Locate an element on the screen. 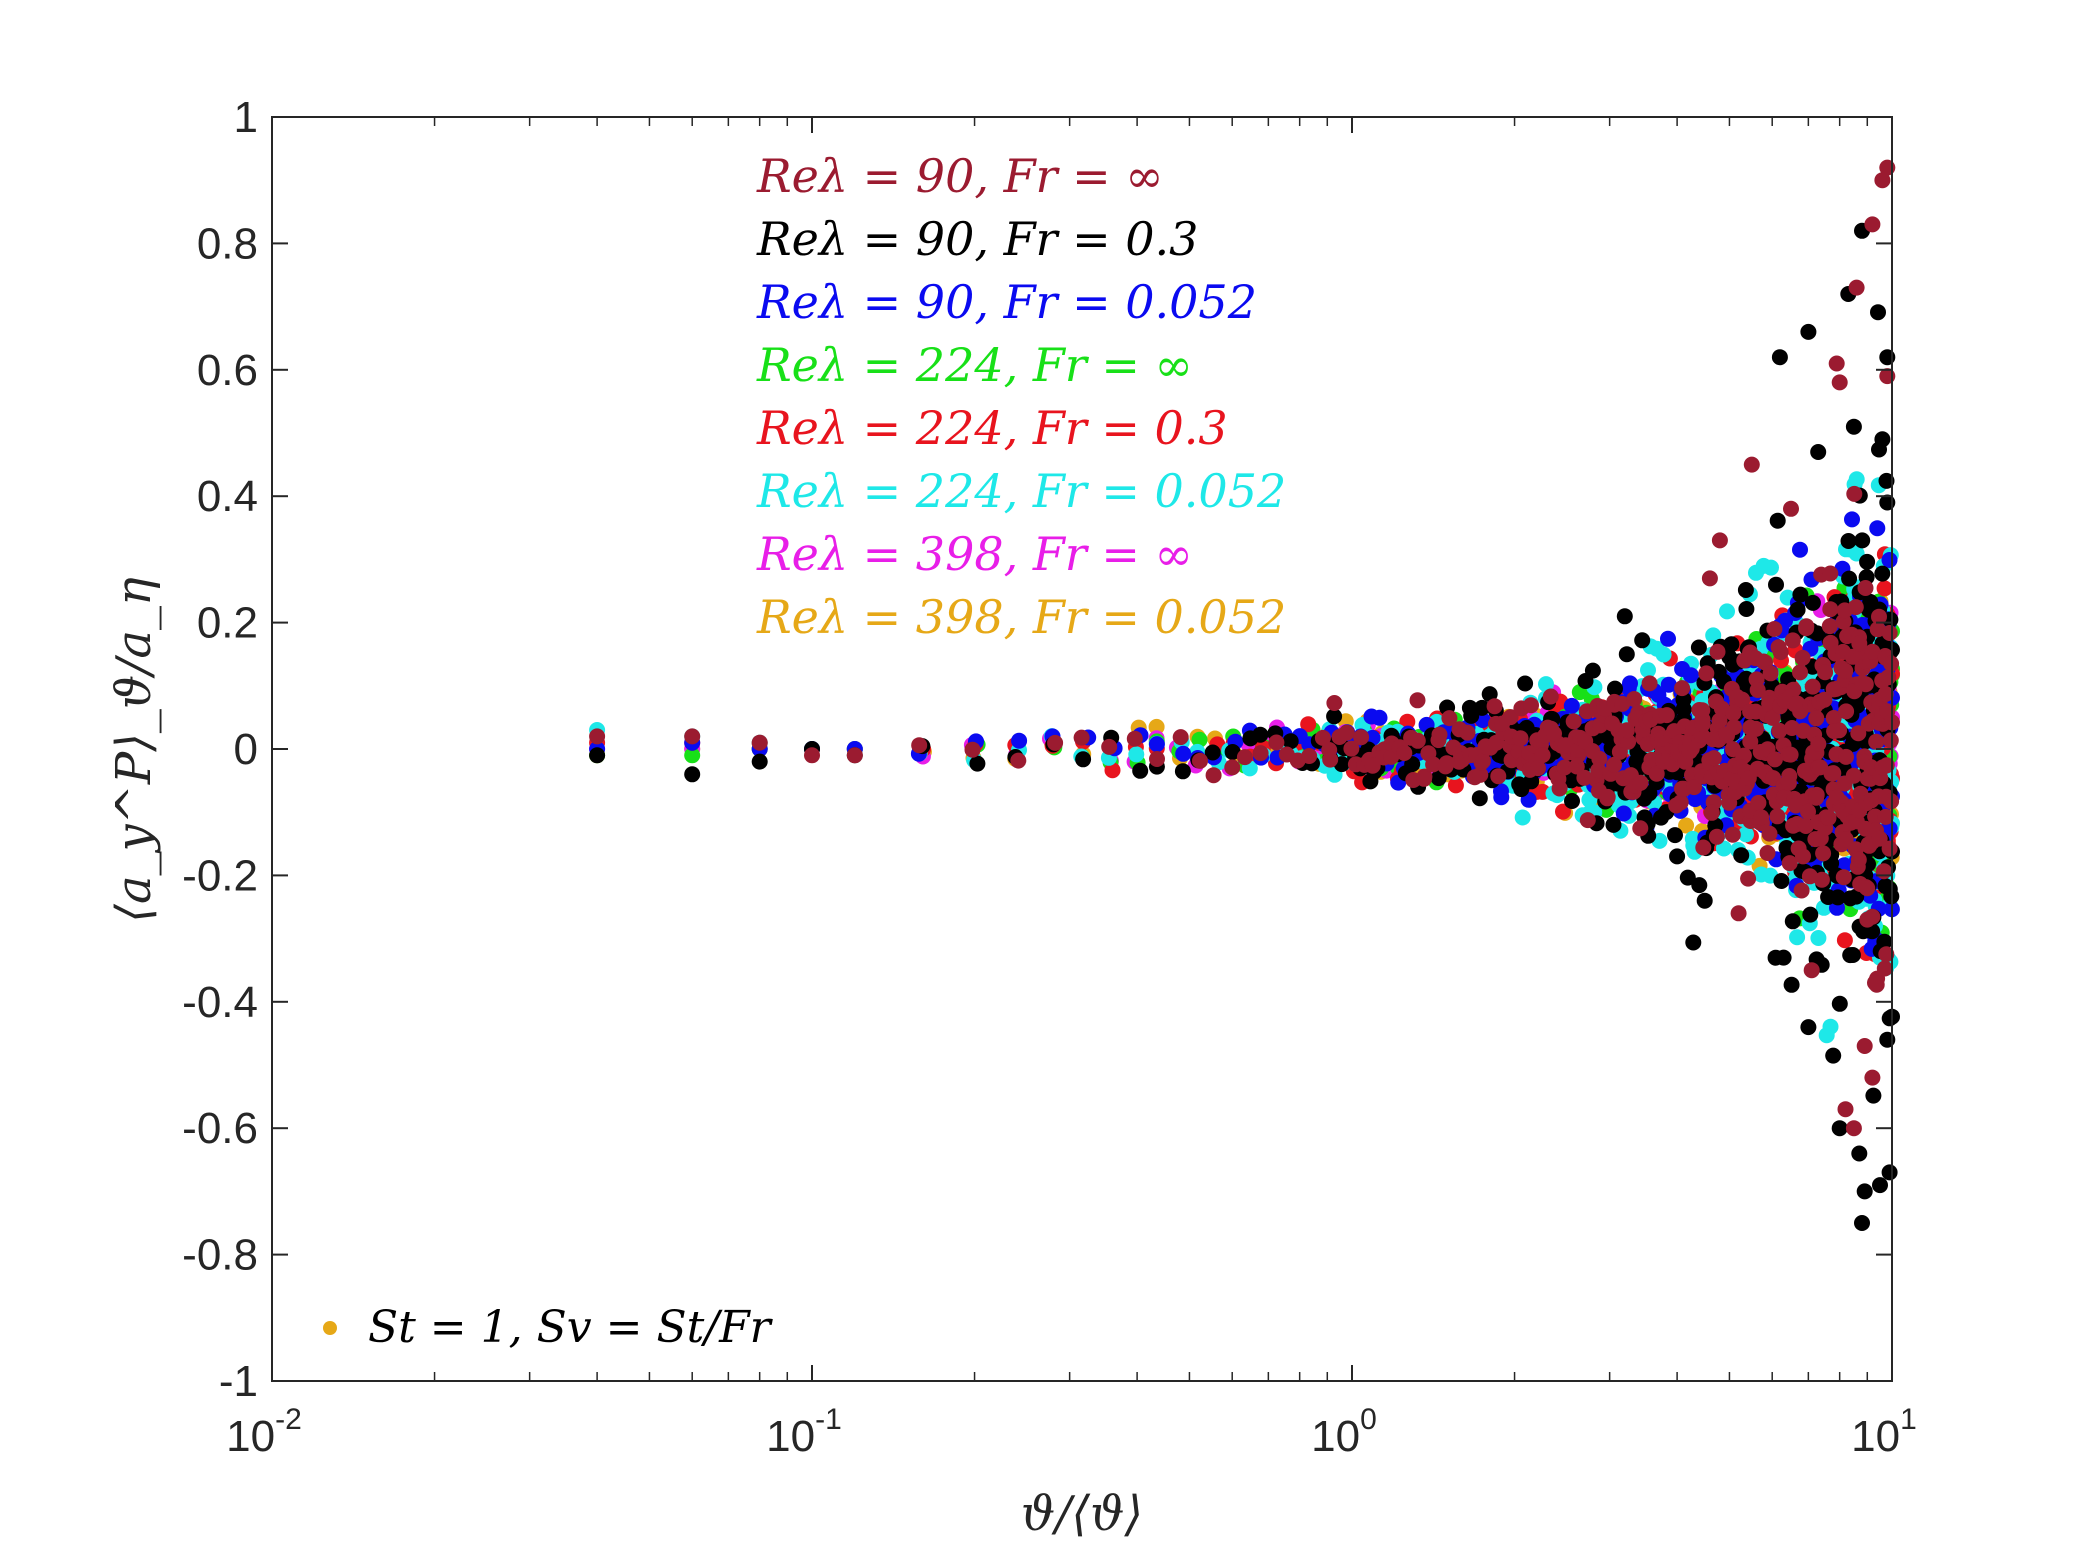  y-tick-label: -0.2 is located at coordinates (220, 875).